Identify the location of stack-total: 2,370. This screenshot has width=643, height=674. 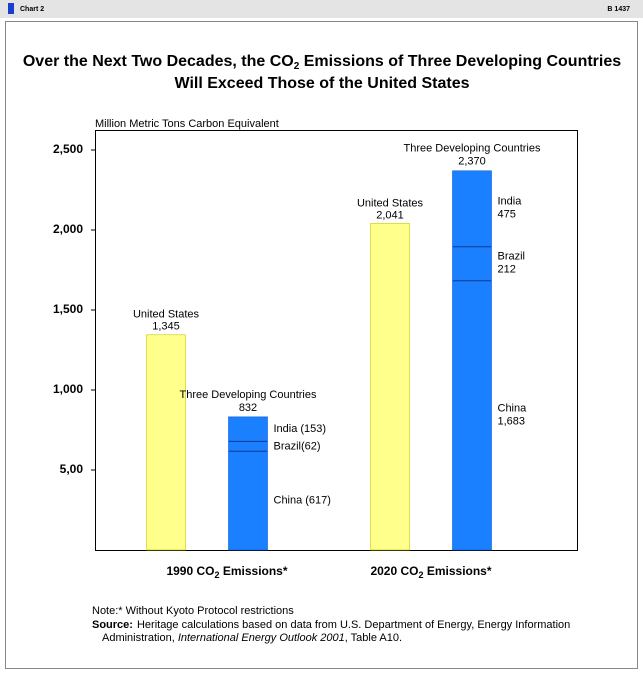
(472, 162).